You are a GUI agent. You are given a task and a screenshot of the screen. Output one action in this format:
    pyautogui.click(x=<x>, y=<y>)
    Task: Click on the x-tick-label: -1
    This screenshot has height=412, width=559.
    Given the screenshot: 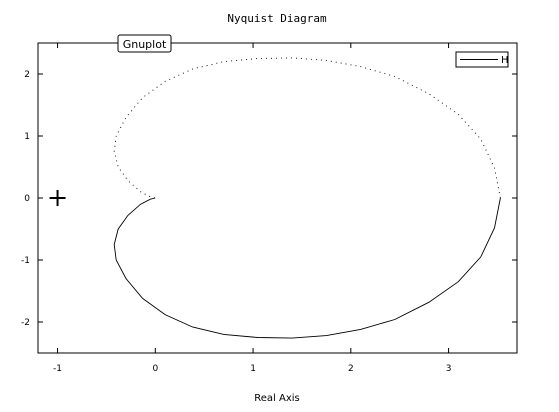 What is the action you would take?
    pyautogui.click(x=57, y=369)
    